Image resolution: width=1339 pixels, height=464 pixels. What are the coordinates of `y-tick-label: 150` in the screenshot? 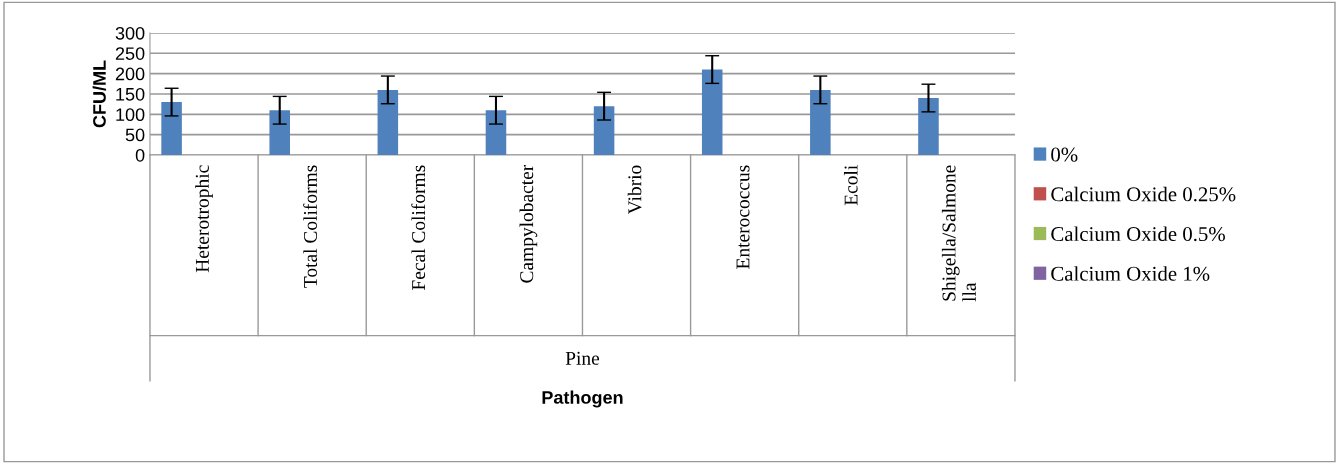 It's located at (130, 94).